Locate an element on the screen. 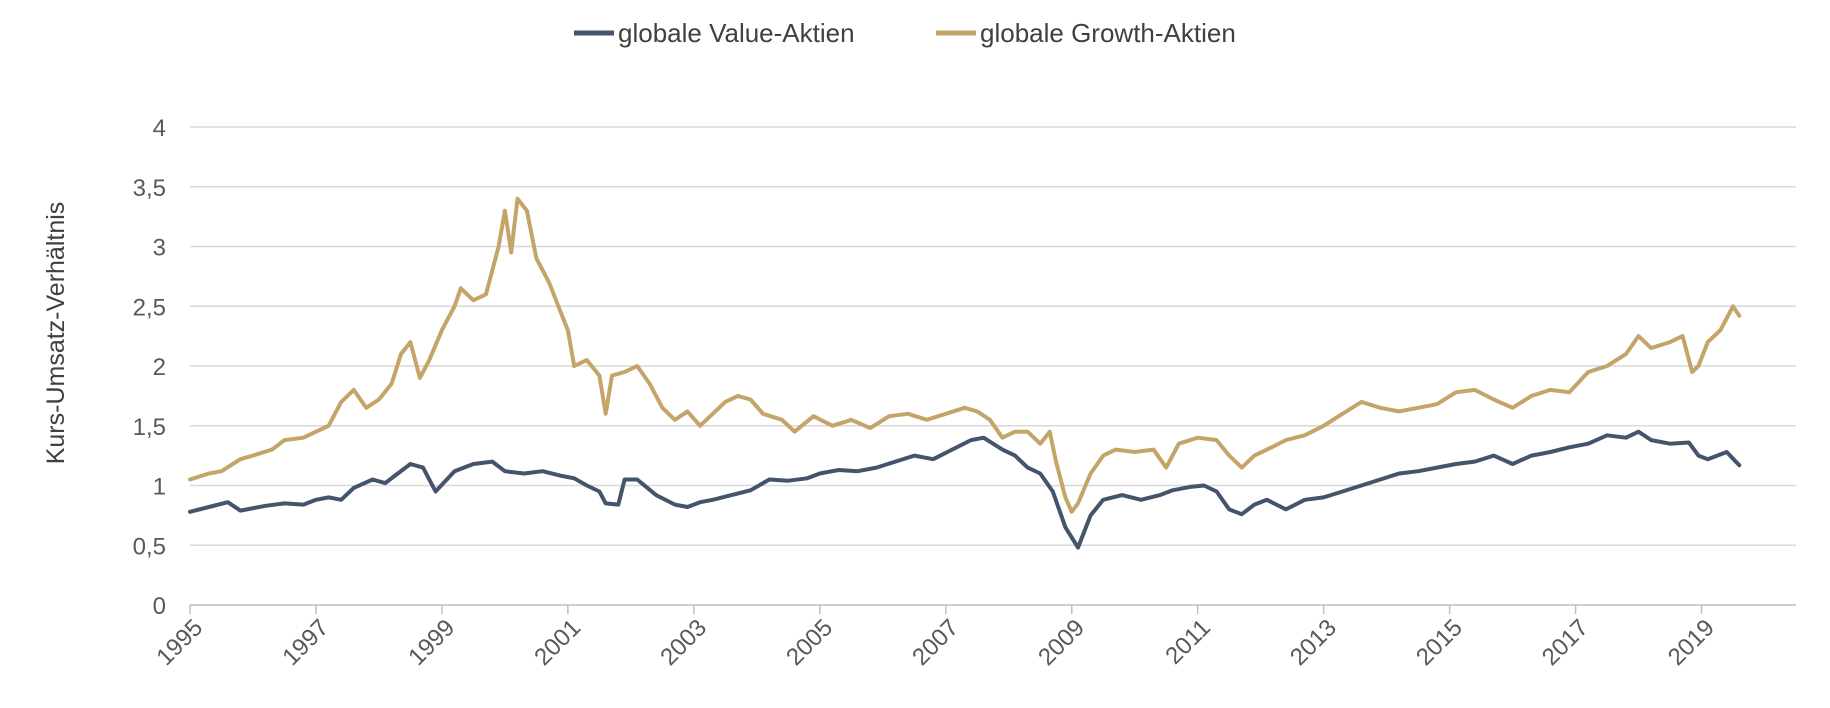 The width and height of the screenshot is (1830, 708). x-tick-label: 1997 is located at coordinates (305, 642).